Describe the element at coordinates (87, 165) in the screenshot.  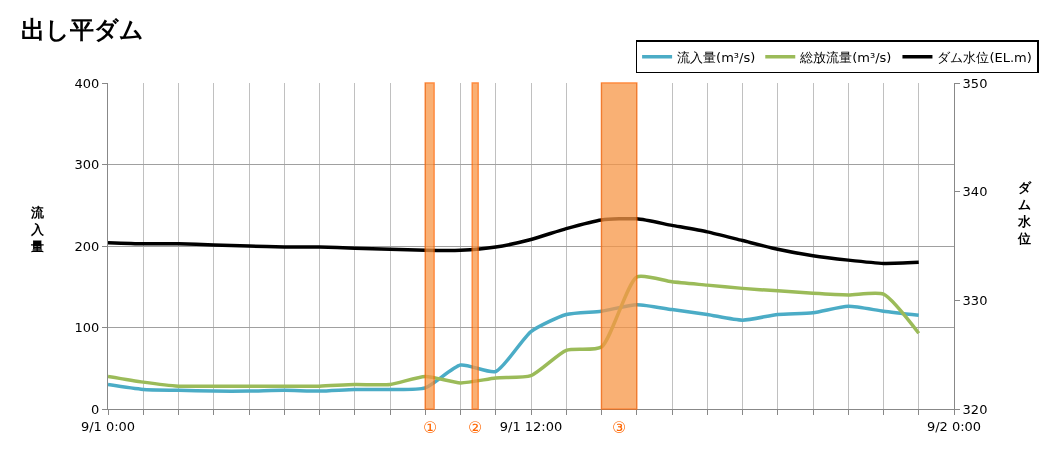
I see `y-tick-label: 300` at that location.